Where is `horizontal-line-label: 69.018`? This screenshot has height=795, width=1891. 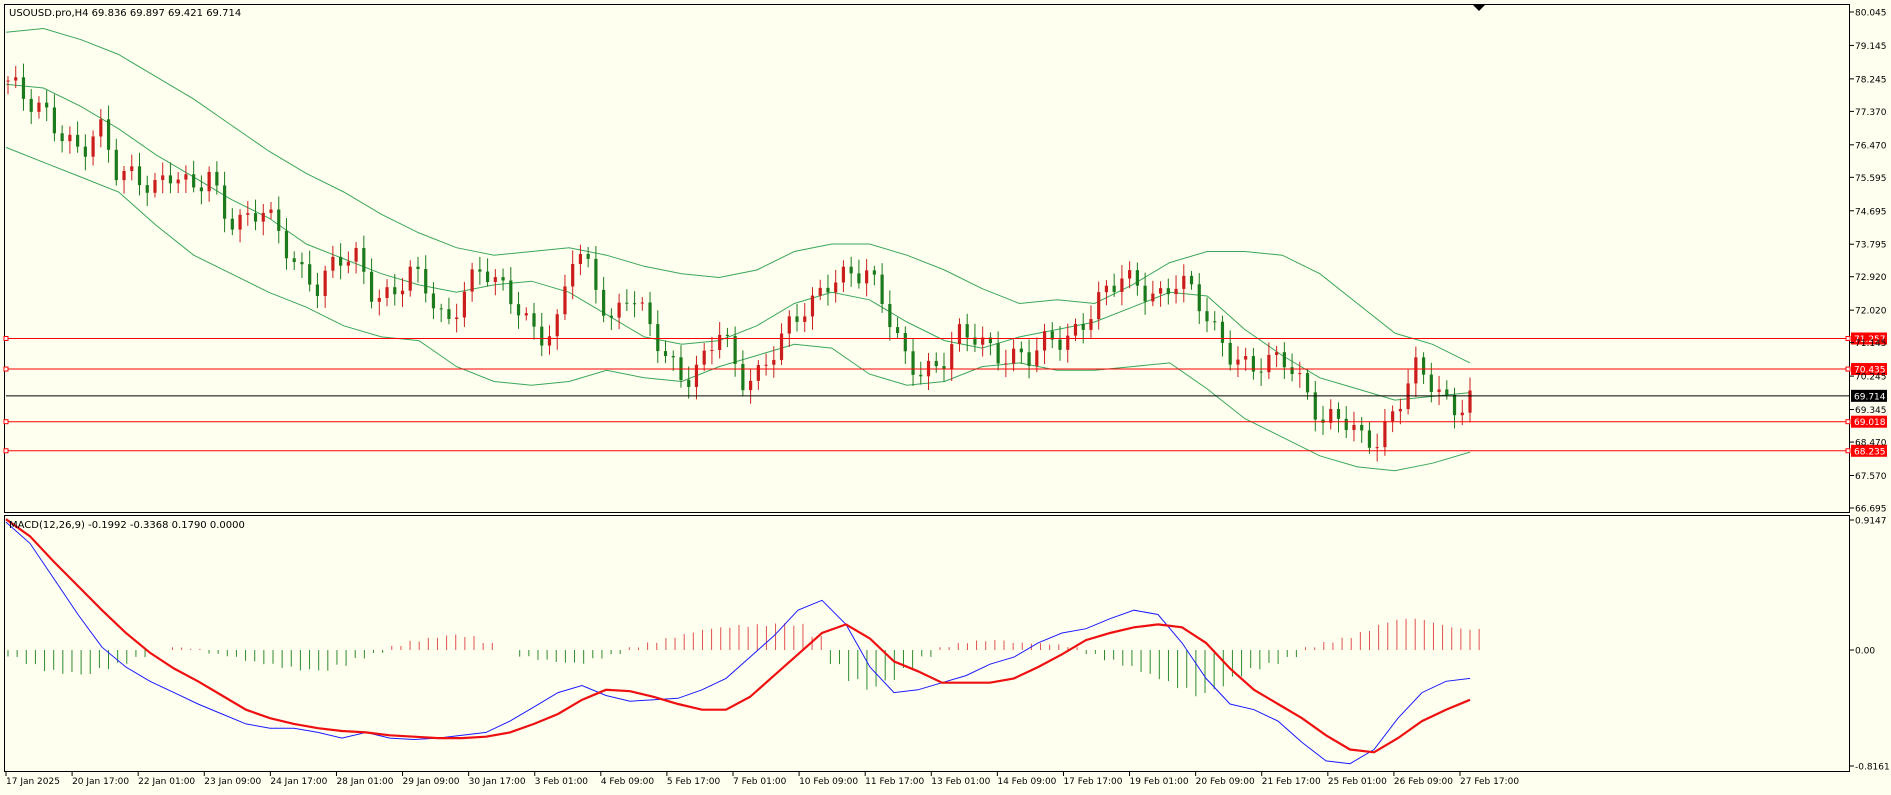
horizontal-line-label: 69.018 is located at coordinates (1870, 423).